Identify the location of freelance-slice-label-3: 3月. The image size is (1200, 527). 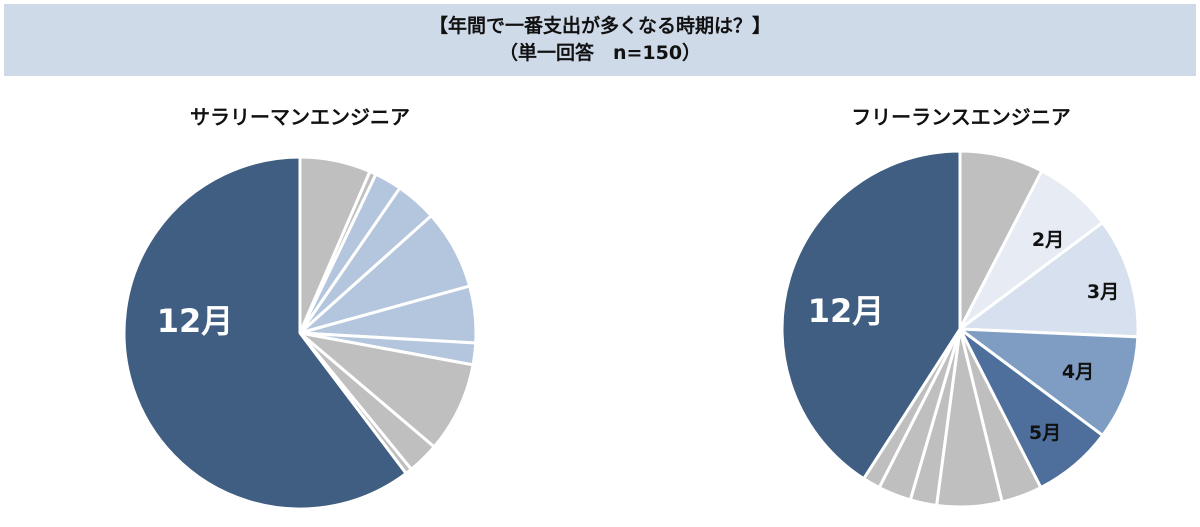
(1103, 292).